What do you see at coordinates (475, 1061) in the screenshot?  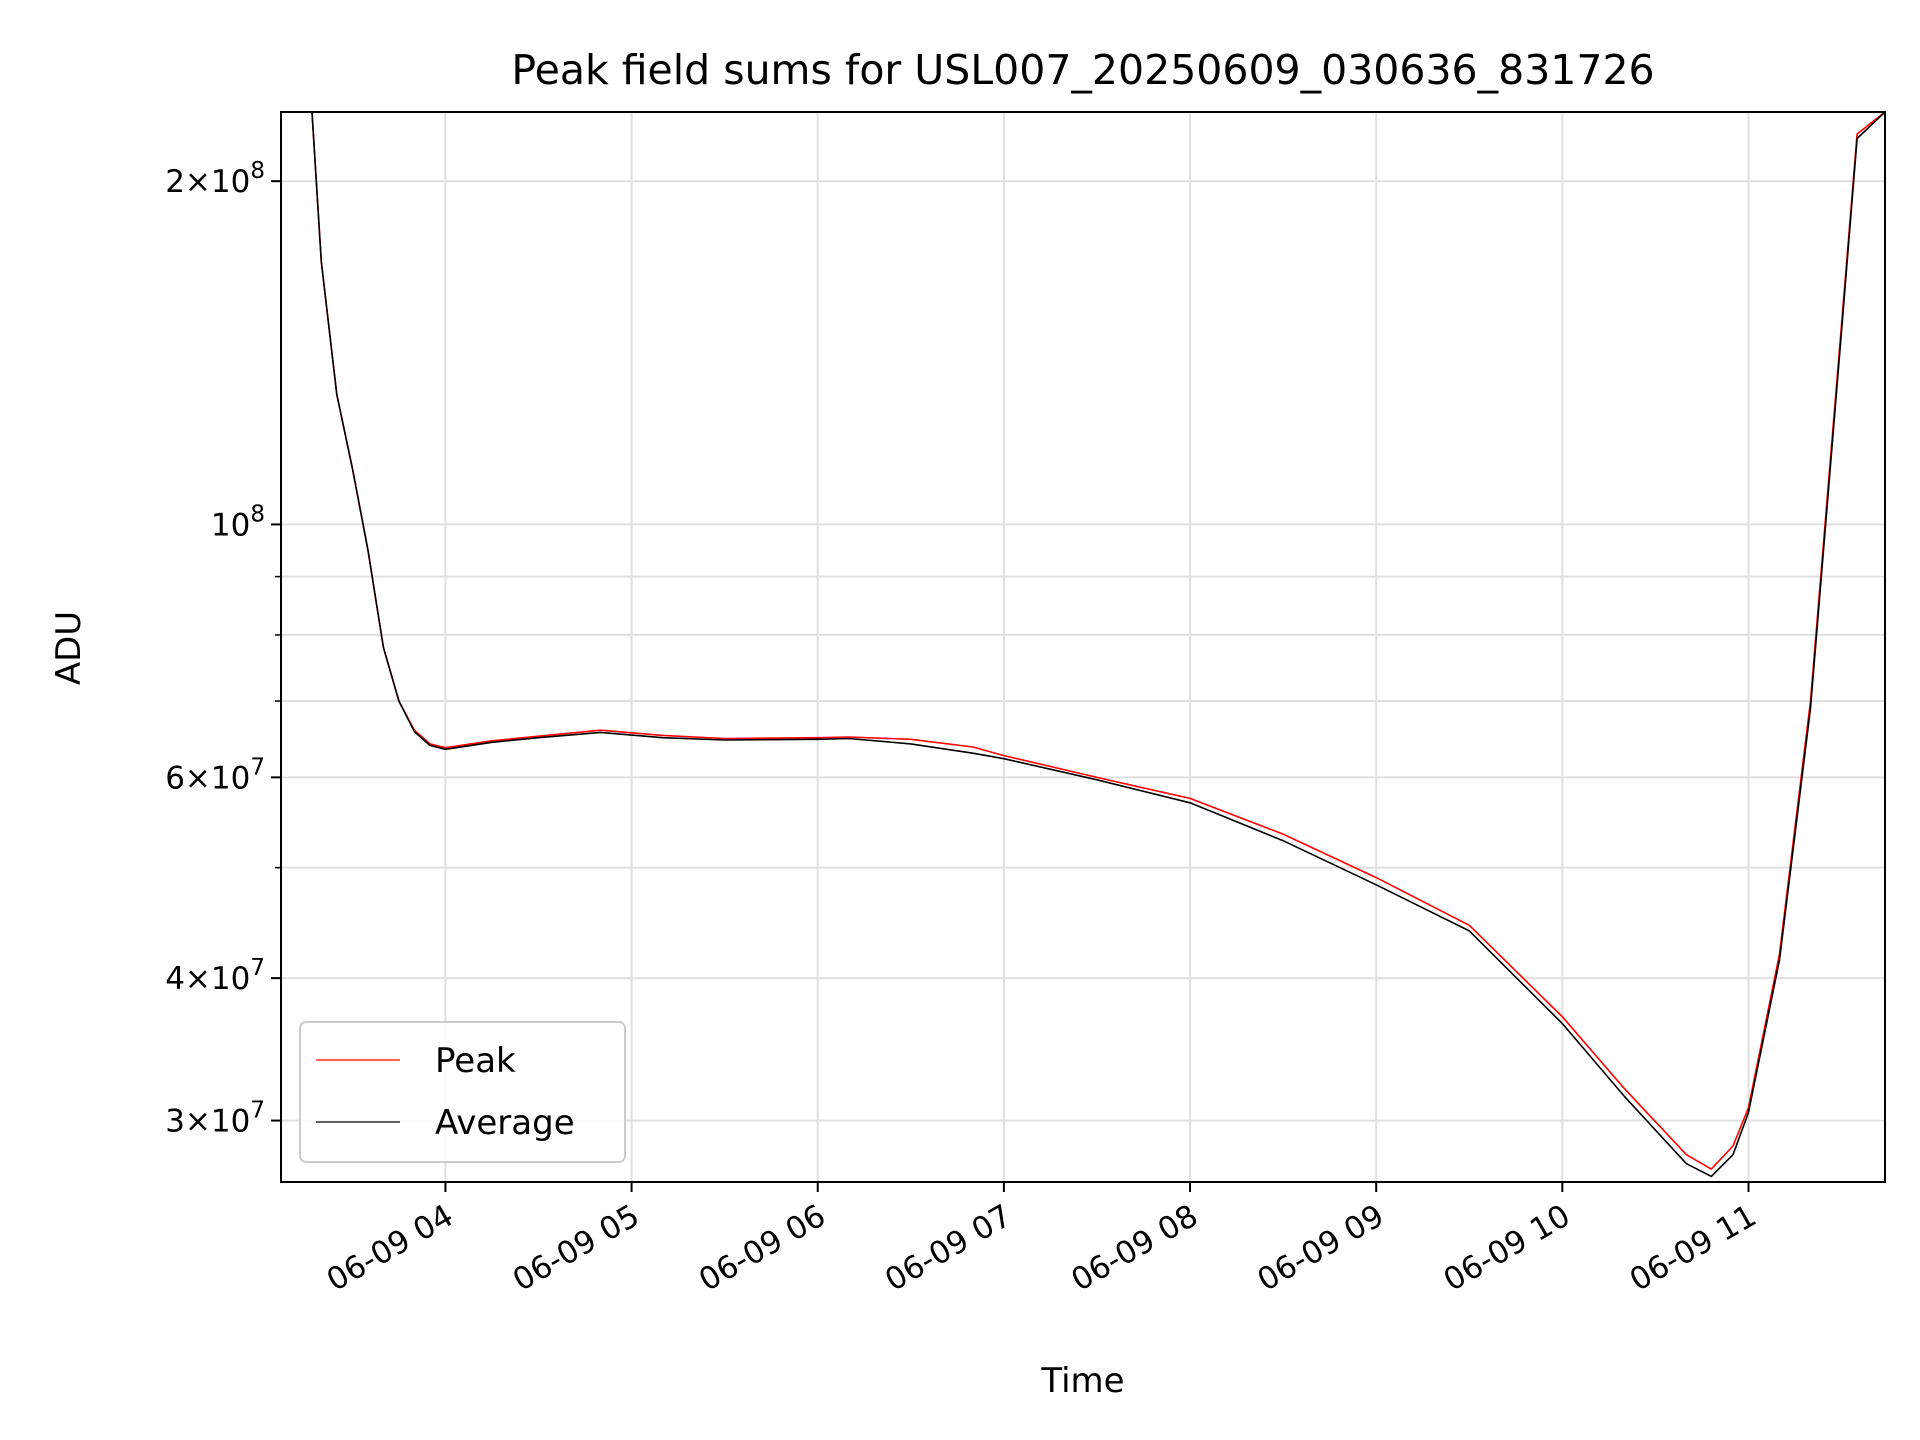 I see `legend-peak-label: Peak` at bounding box center [475, 1061].